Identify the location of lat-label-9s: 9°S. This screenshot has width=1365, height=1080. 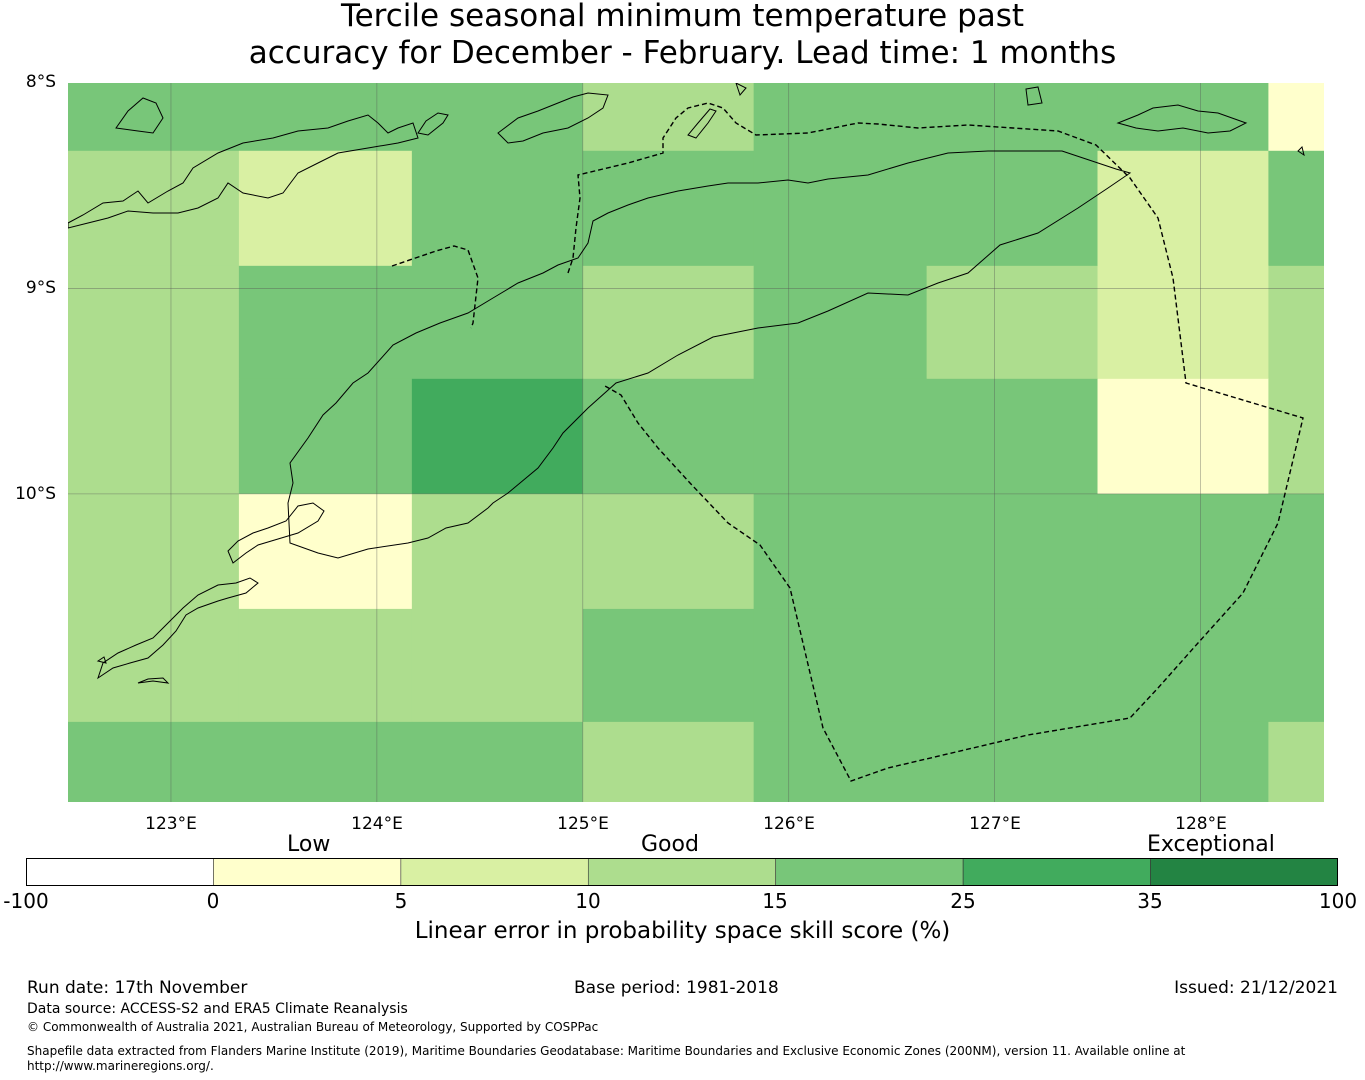
(40, 288).